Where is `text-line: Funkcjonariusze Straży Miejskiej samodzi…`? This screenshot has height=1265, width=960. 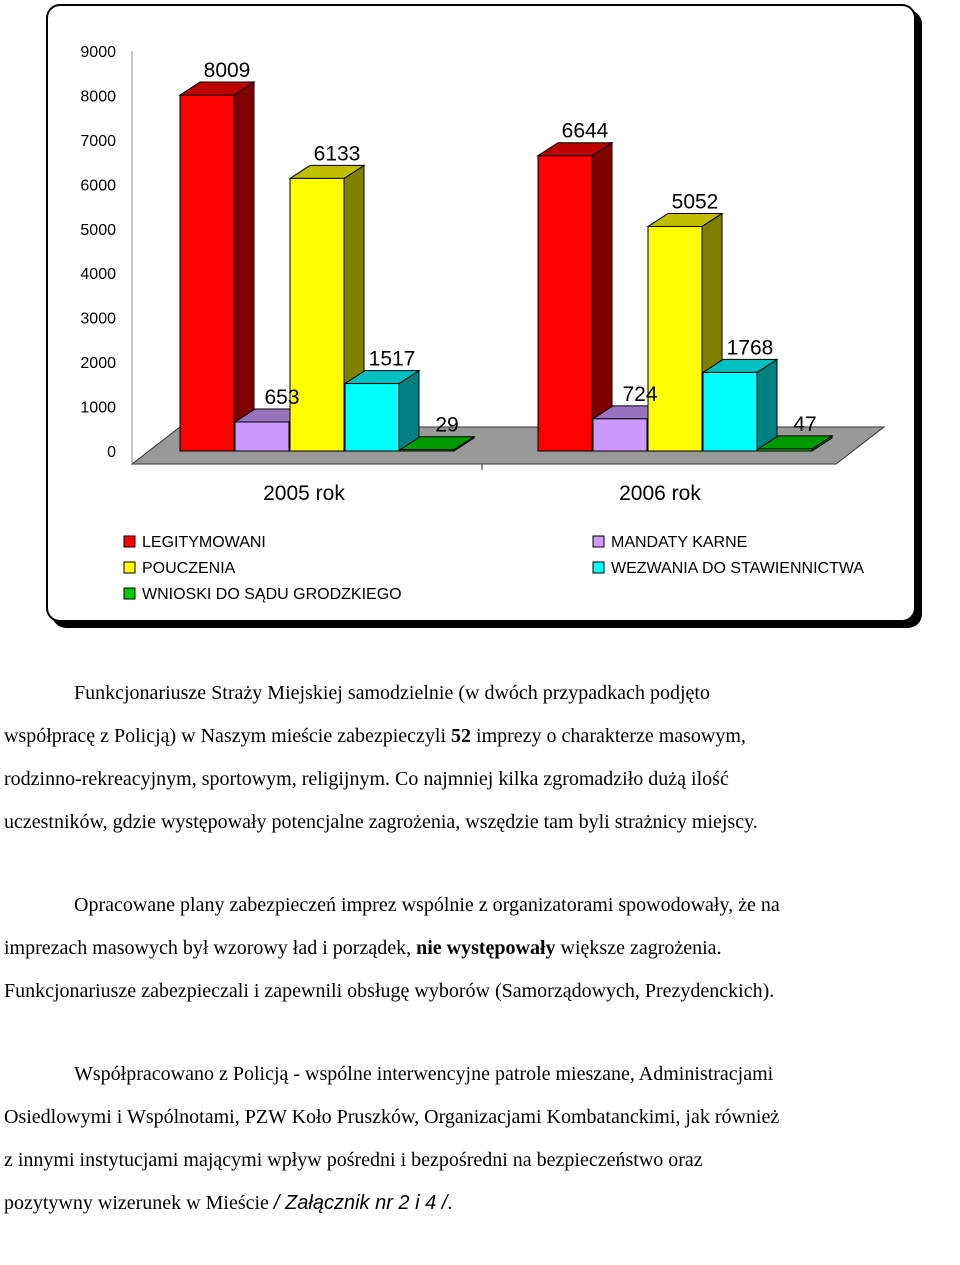
text-line: Funkcjonariusze Straży Miejskiej samodzi… is located at coordinates (392, 693).